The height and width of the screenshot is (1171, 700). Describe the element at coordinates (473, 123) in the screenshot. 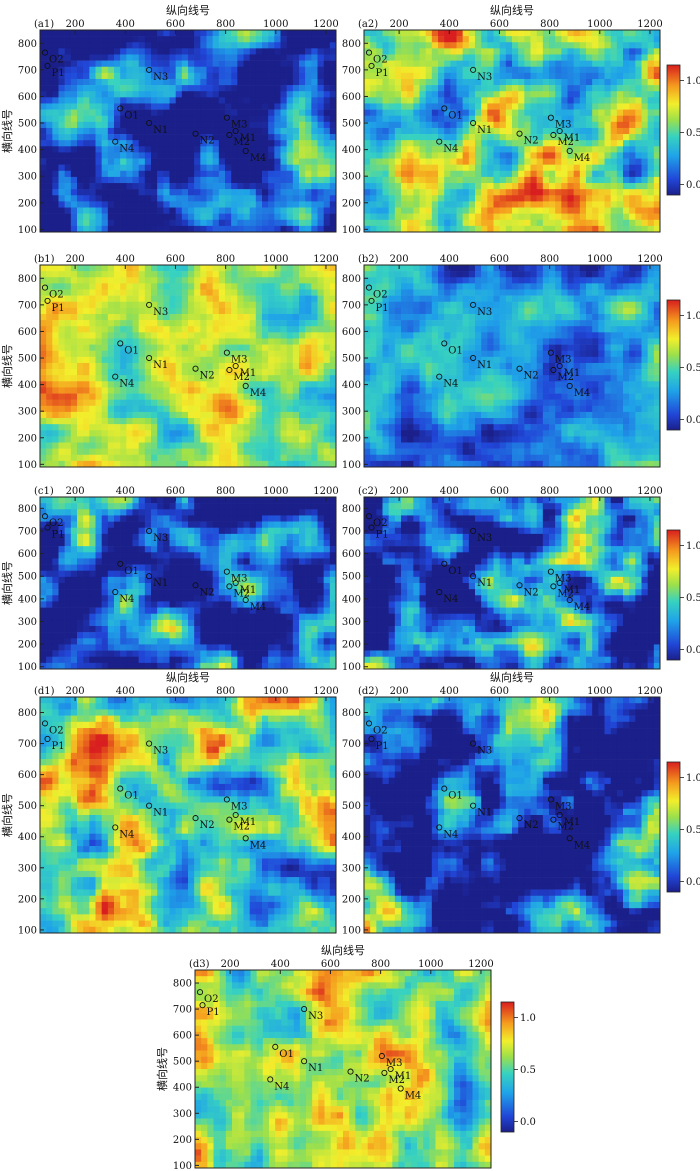

I see `well-marker` at that location.